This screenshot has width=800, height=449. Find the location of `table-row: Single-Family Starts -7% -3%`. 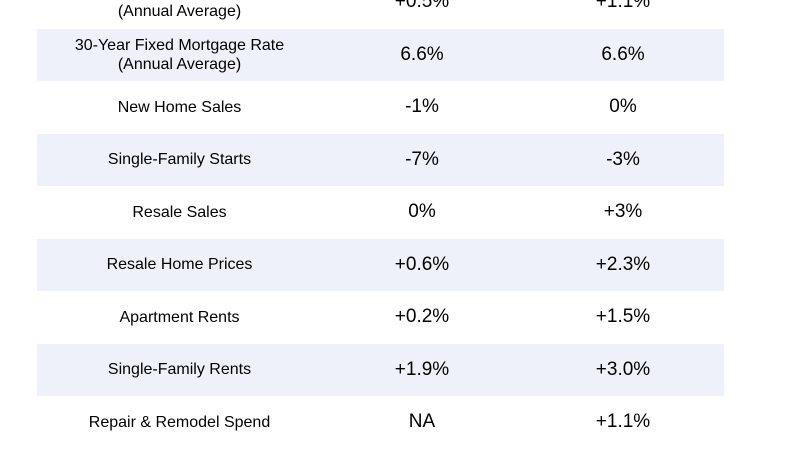

table-row: Single-Family Starts -7% -3% is located at coordinates (380, 159).